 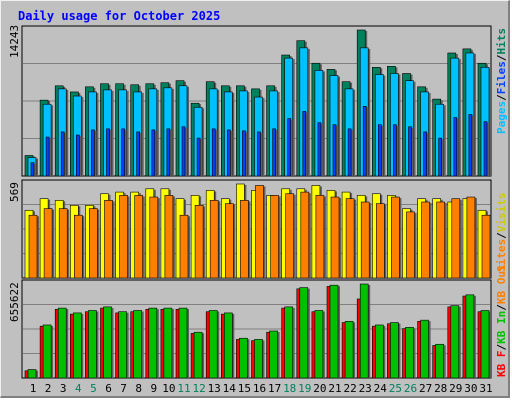 What do you see at coordinates (123, 388) in the screenshot?
I see `day-label: 7` at bounding box center [123, 388].